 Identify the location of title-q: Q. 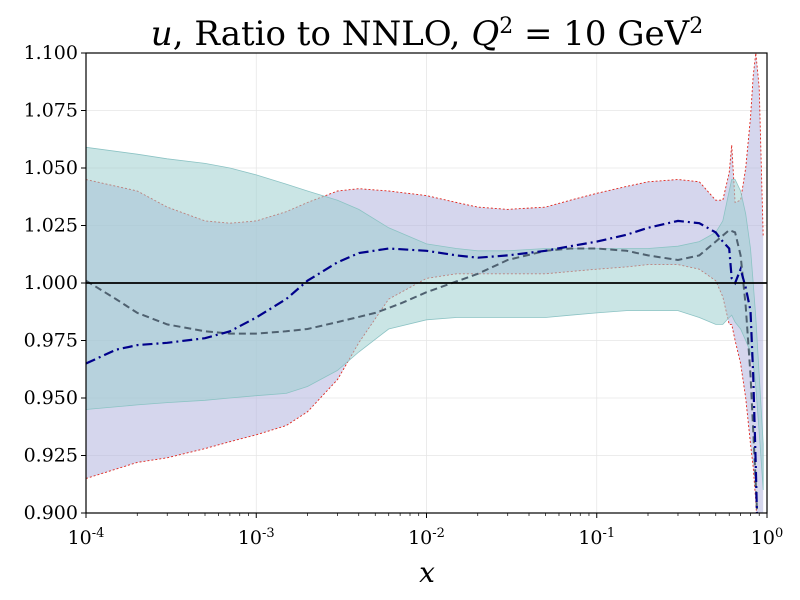
(485, 34).